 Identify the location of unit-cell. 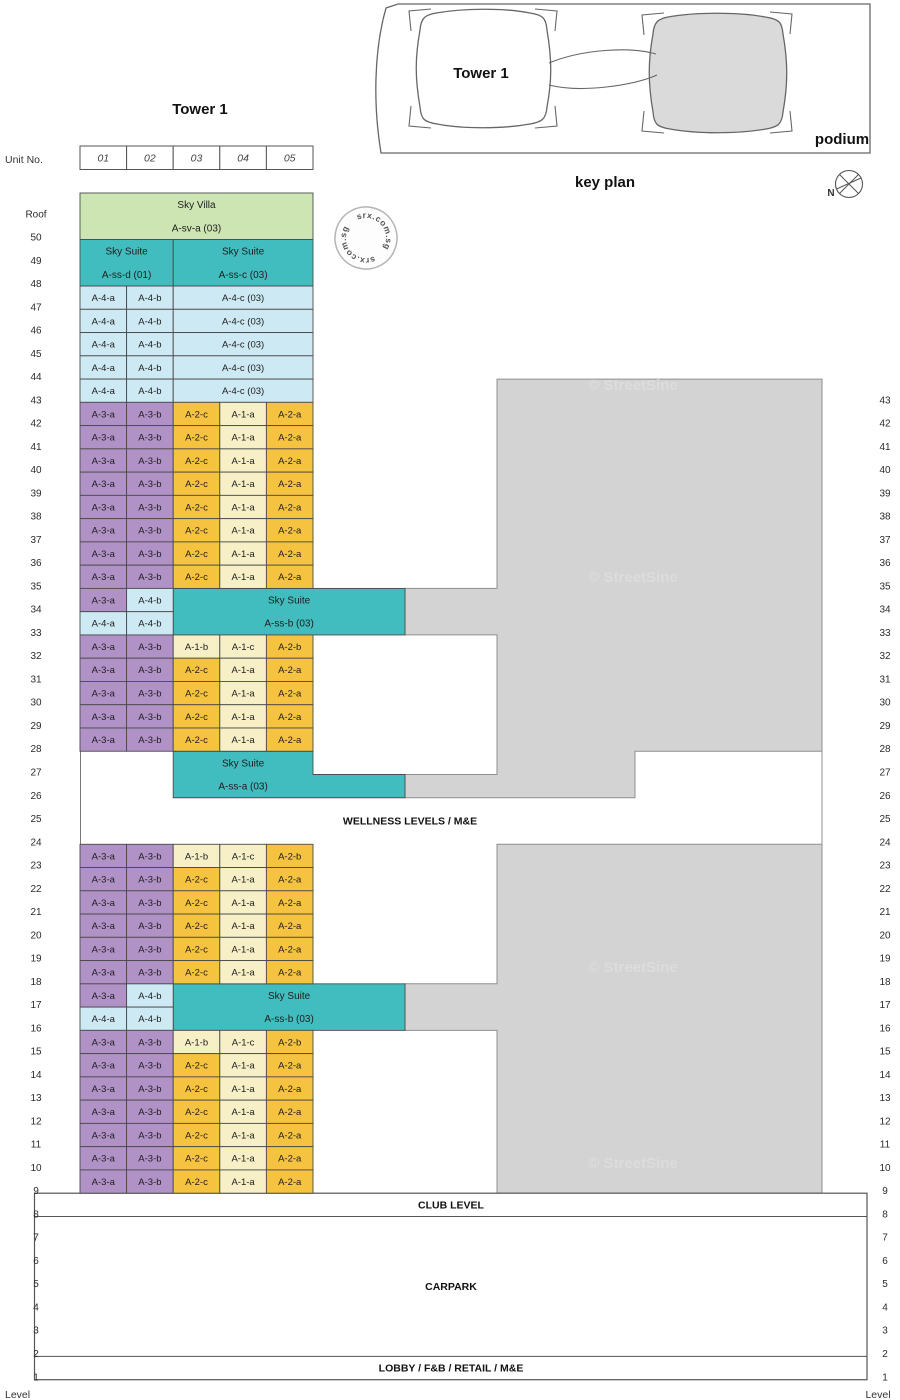
(289, 1181).